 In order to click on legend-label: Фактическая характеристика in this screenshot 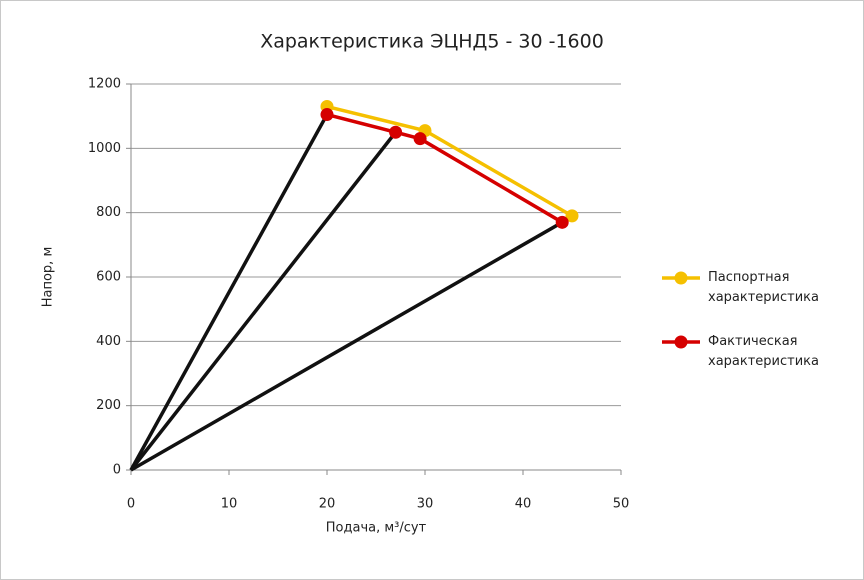, I will do `click(763, 351)`.